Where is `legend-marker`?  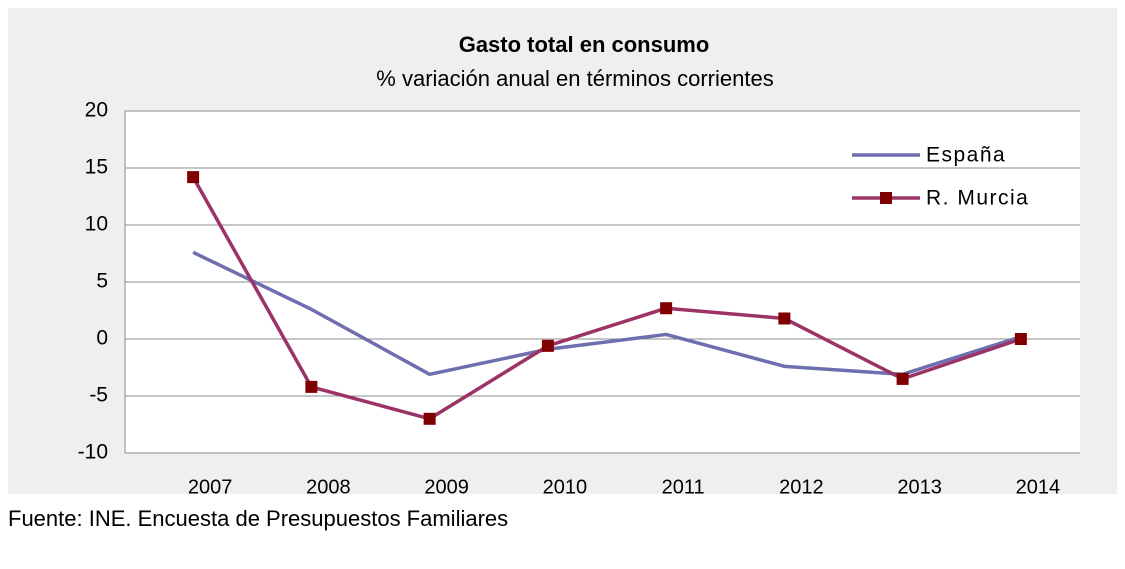 legend-marker is located at coordinates (886, 198).